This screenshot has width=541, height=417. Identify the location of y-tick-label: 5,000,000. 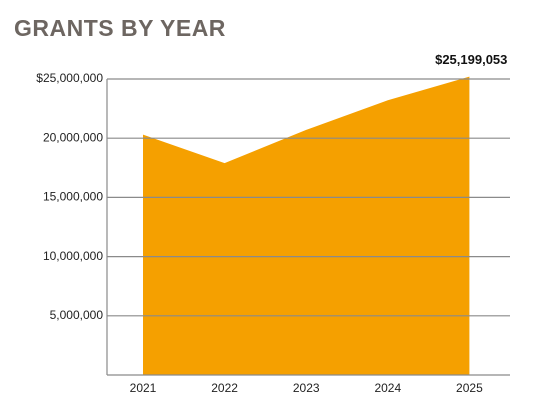
(77, 315).